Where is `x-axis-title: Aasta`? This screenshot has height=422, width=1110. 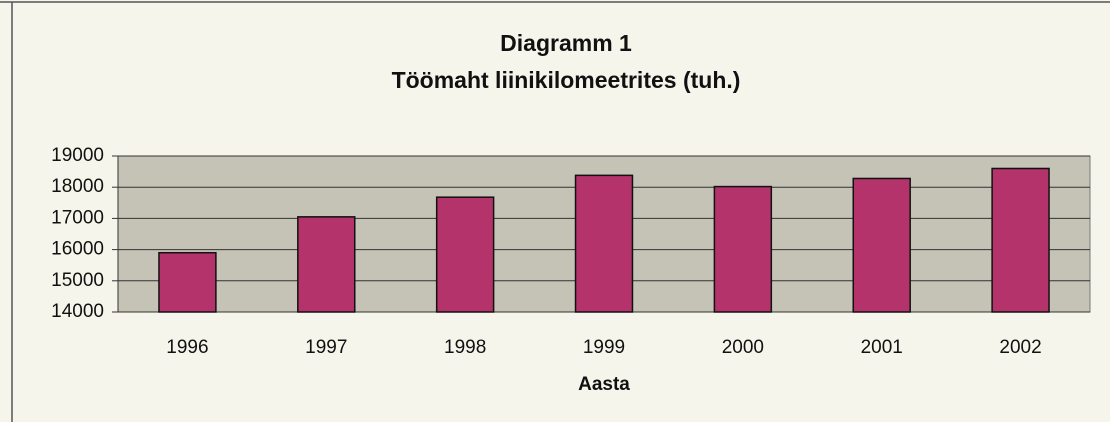
x-axis-title: Aasta is located at coordinates (604, 384).